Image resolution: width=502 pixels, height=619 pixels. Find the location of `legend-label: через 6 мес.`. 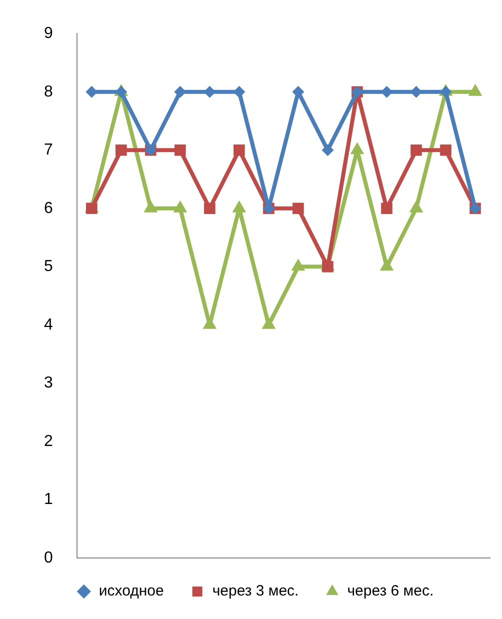

legend-label: через 6 мес. is located at coordinates (390, 591).